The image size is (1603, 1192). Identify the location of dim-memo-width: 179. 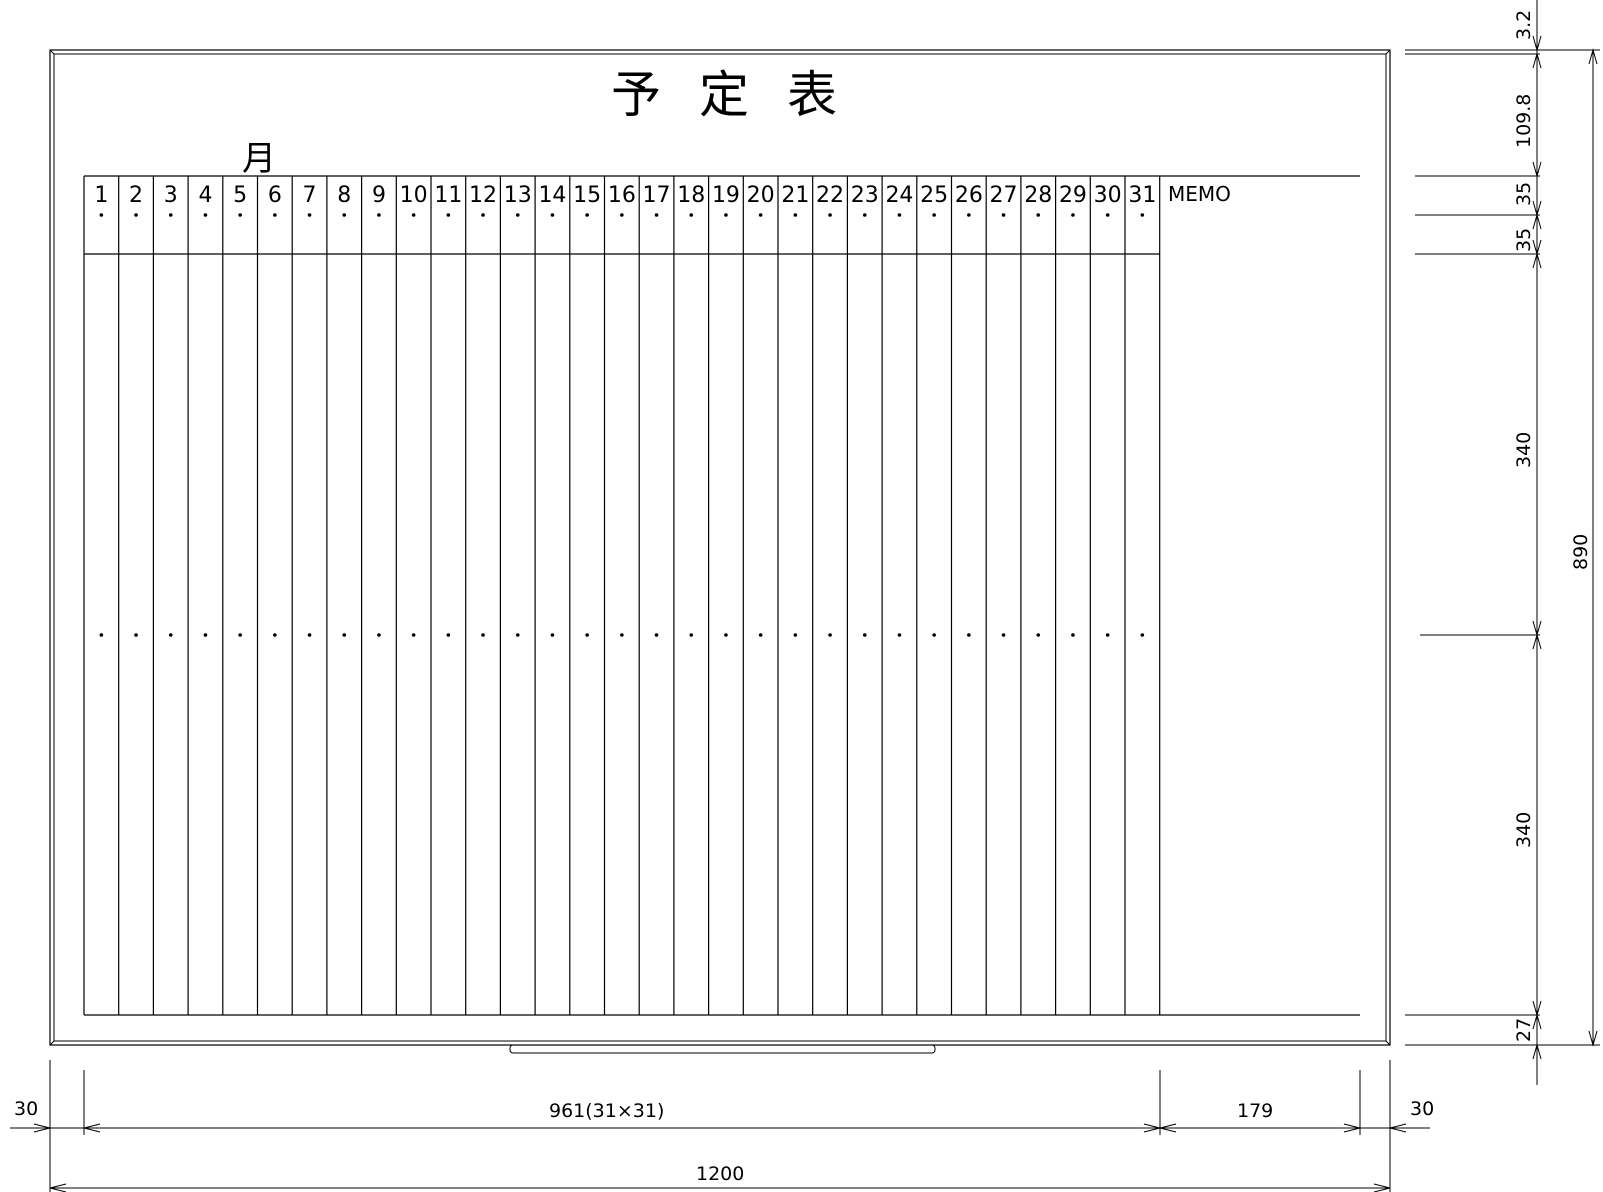
(1255, 1111).